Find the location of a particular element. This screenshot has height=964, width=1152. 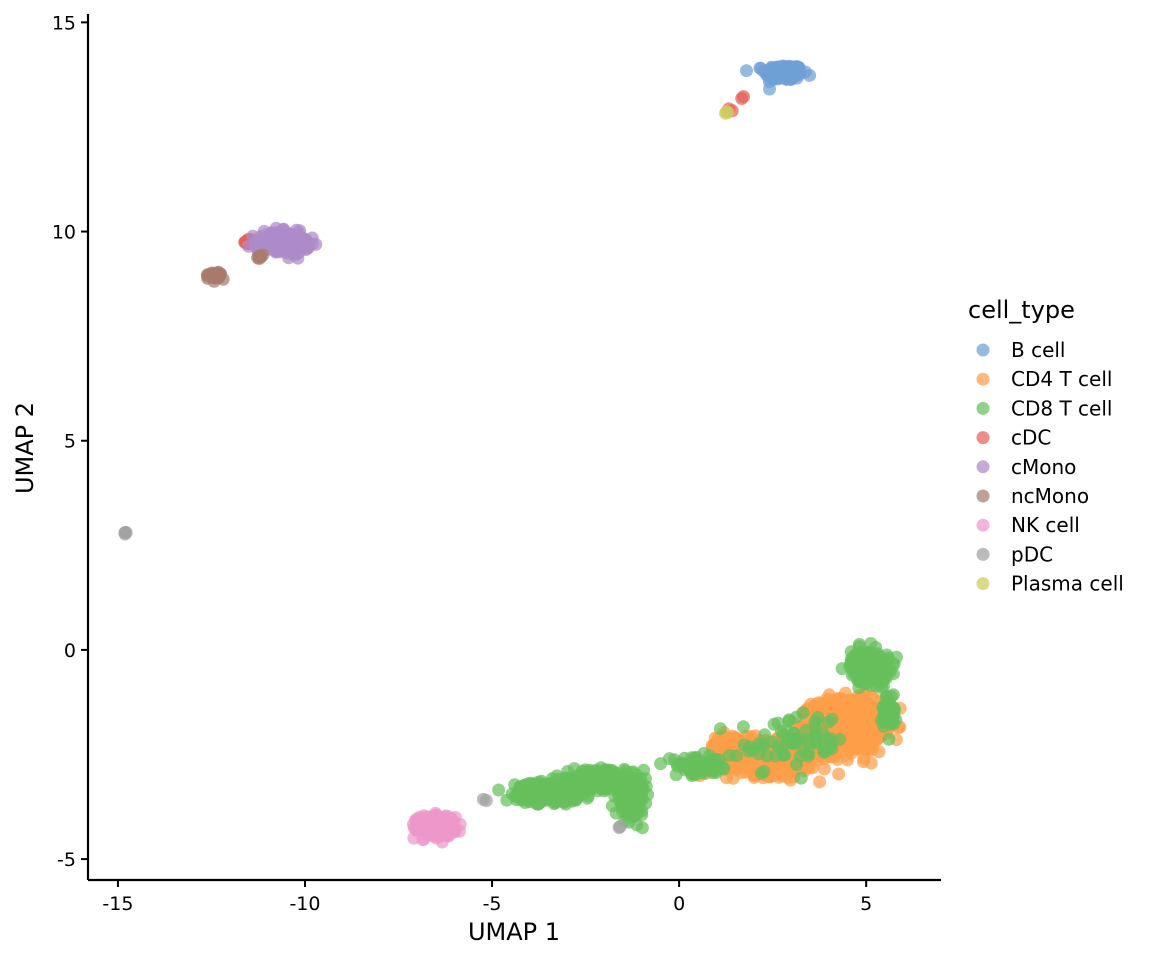

series-cdc is located at coordinates (494, 170).